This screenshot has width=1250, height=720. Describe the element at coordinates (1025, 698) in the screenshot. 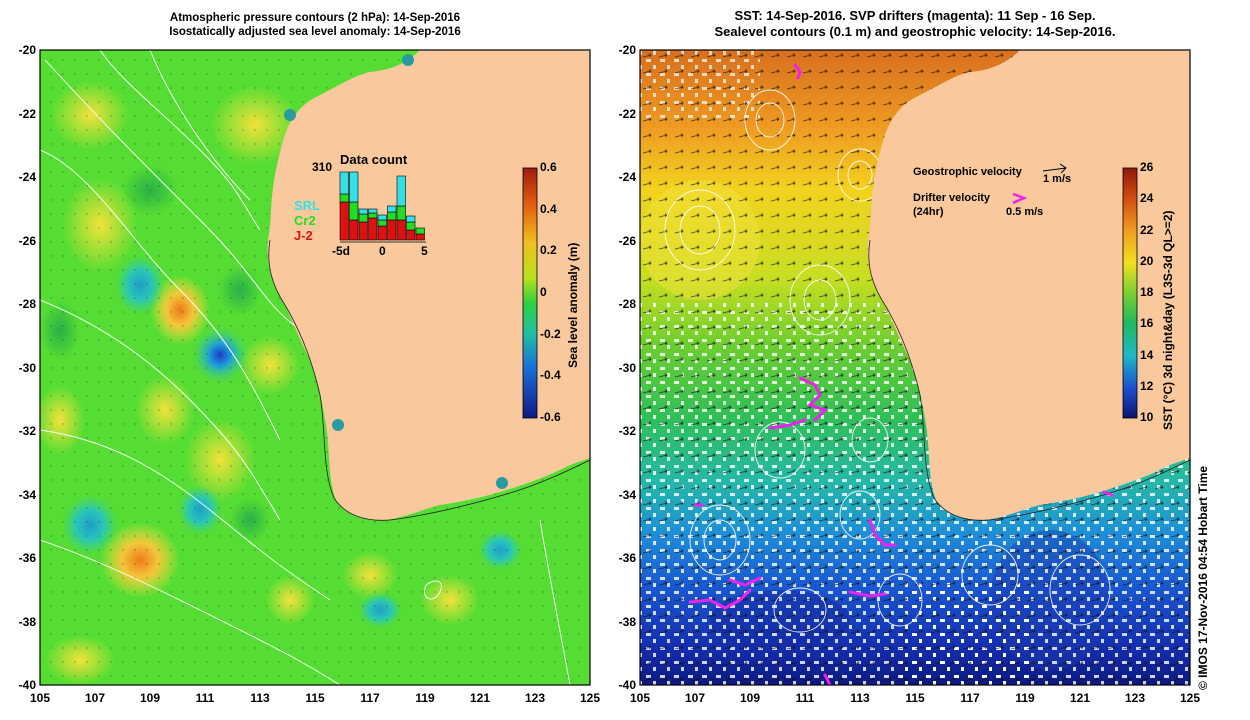

I see `x-tick-label: 119` at that location.